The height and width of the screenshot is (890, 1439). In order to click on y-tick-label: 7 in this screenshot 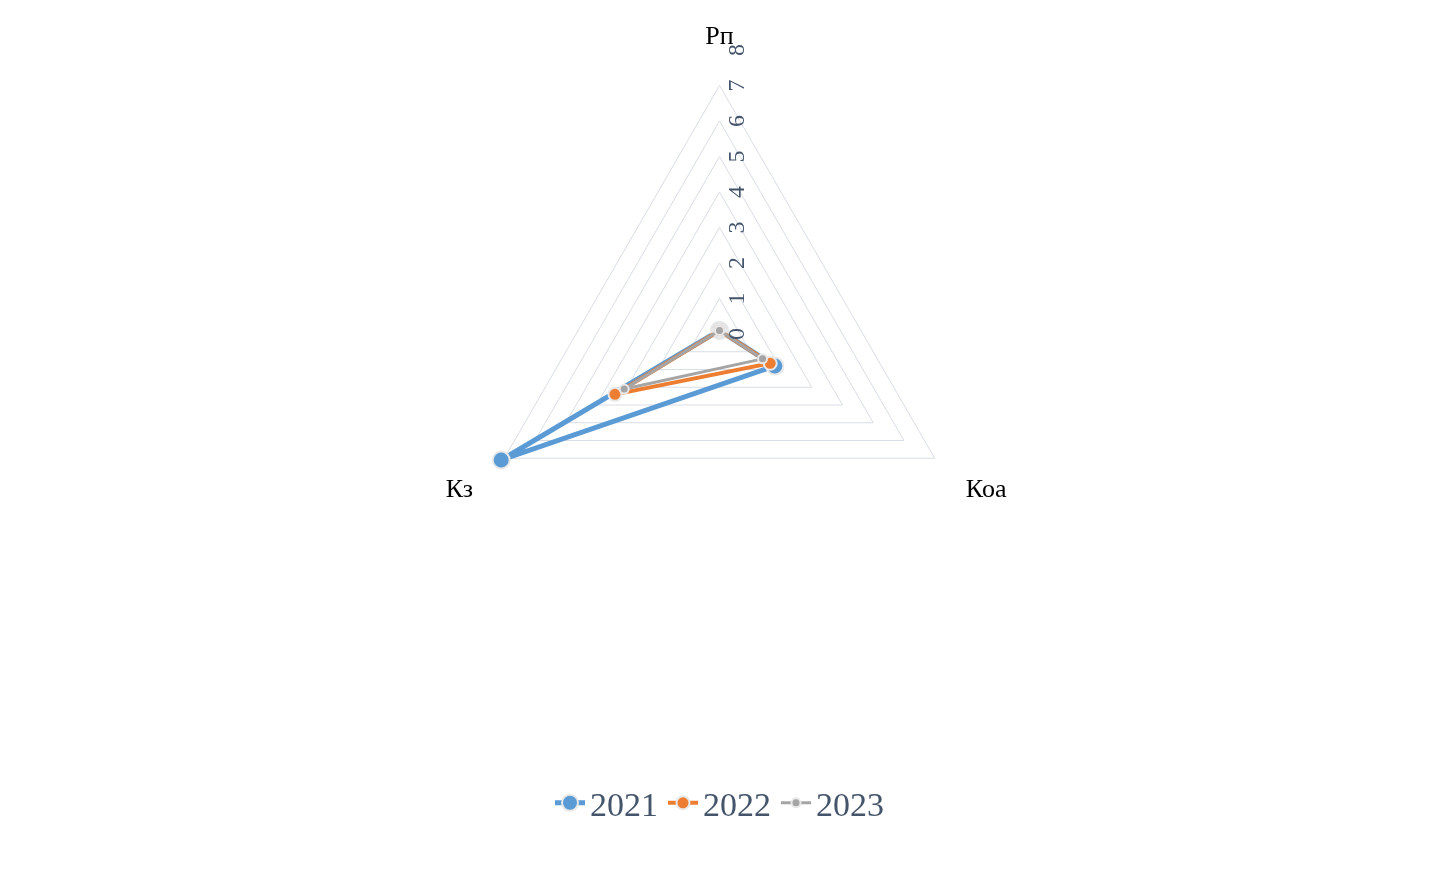, I will do `click(736, 85)`.